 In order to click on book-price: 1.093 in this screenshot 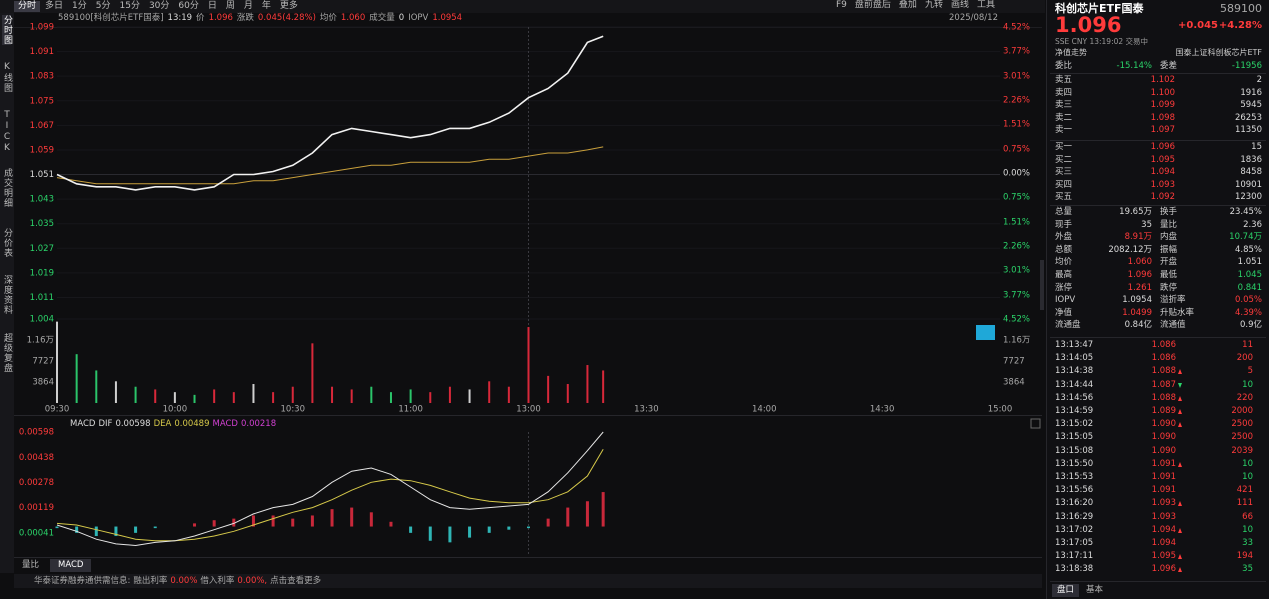, I will do `click(1162, 184)`.